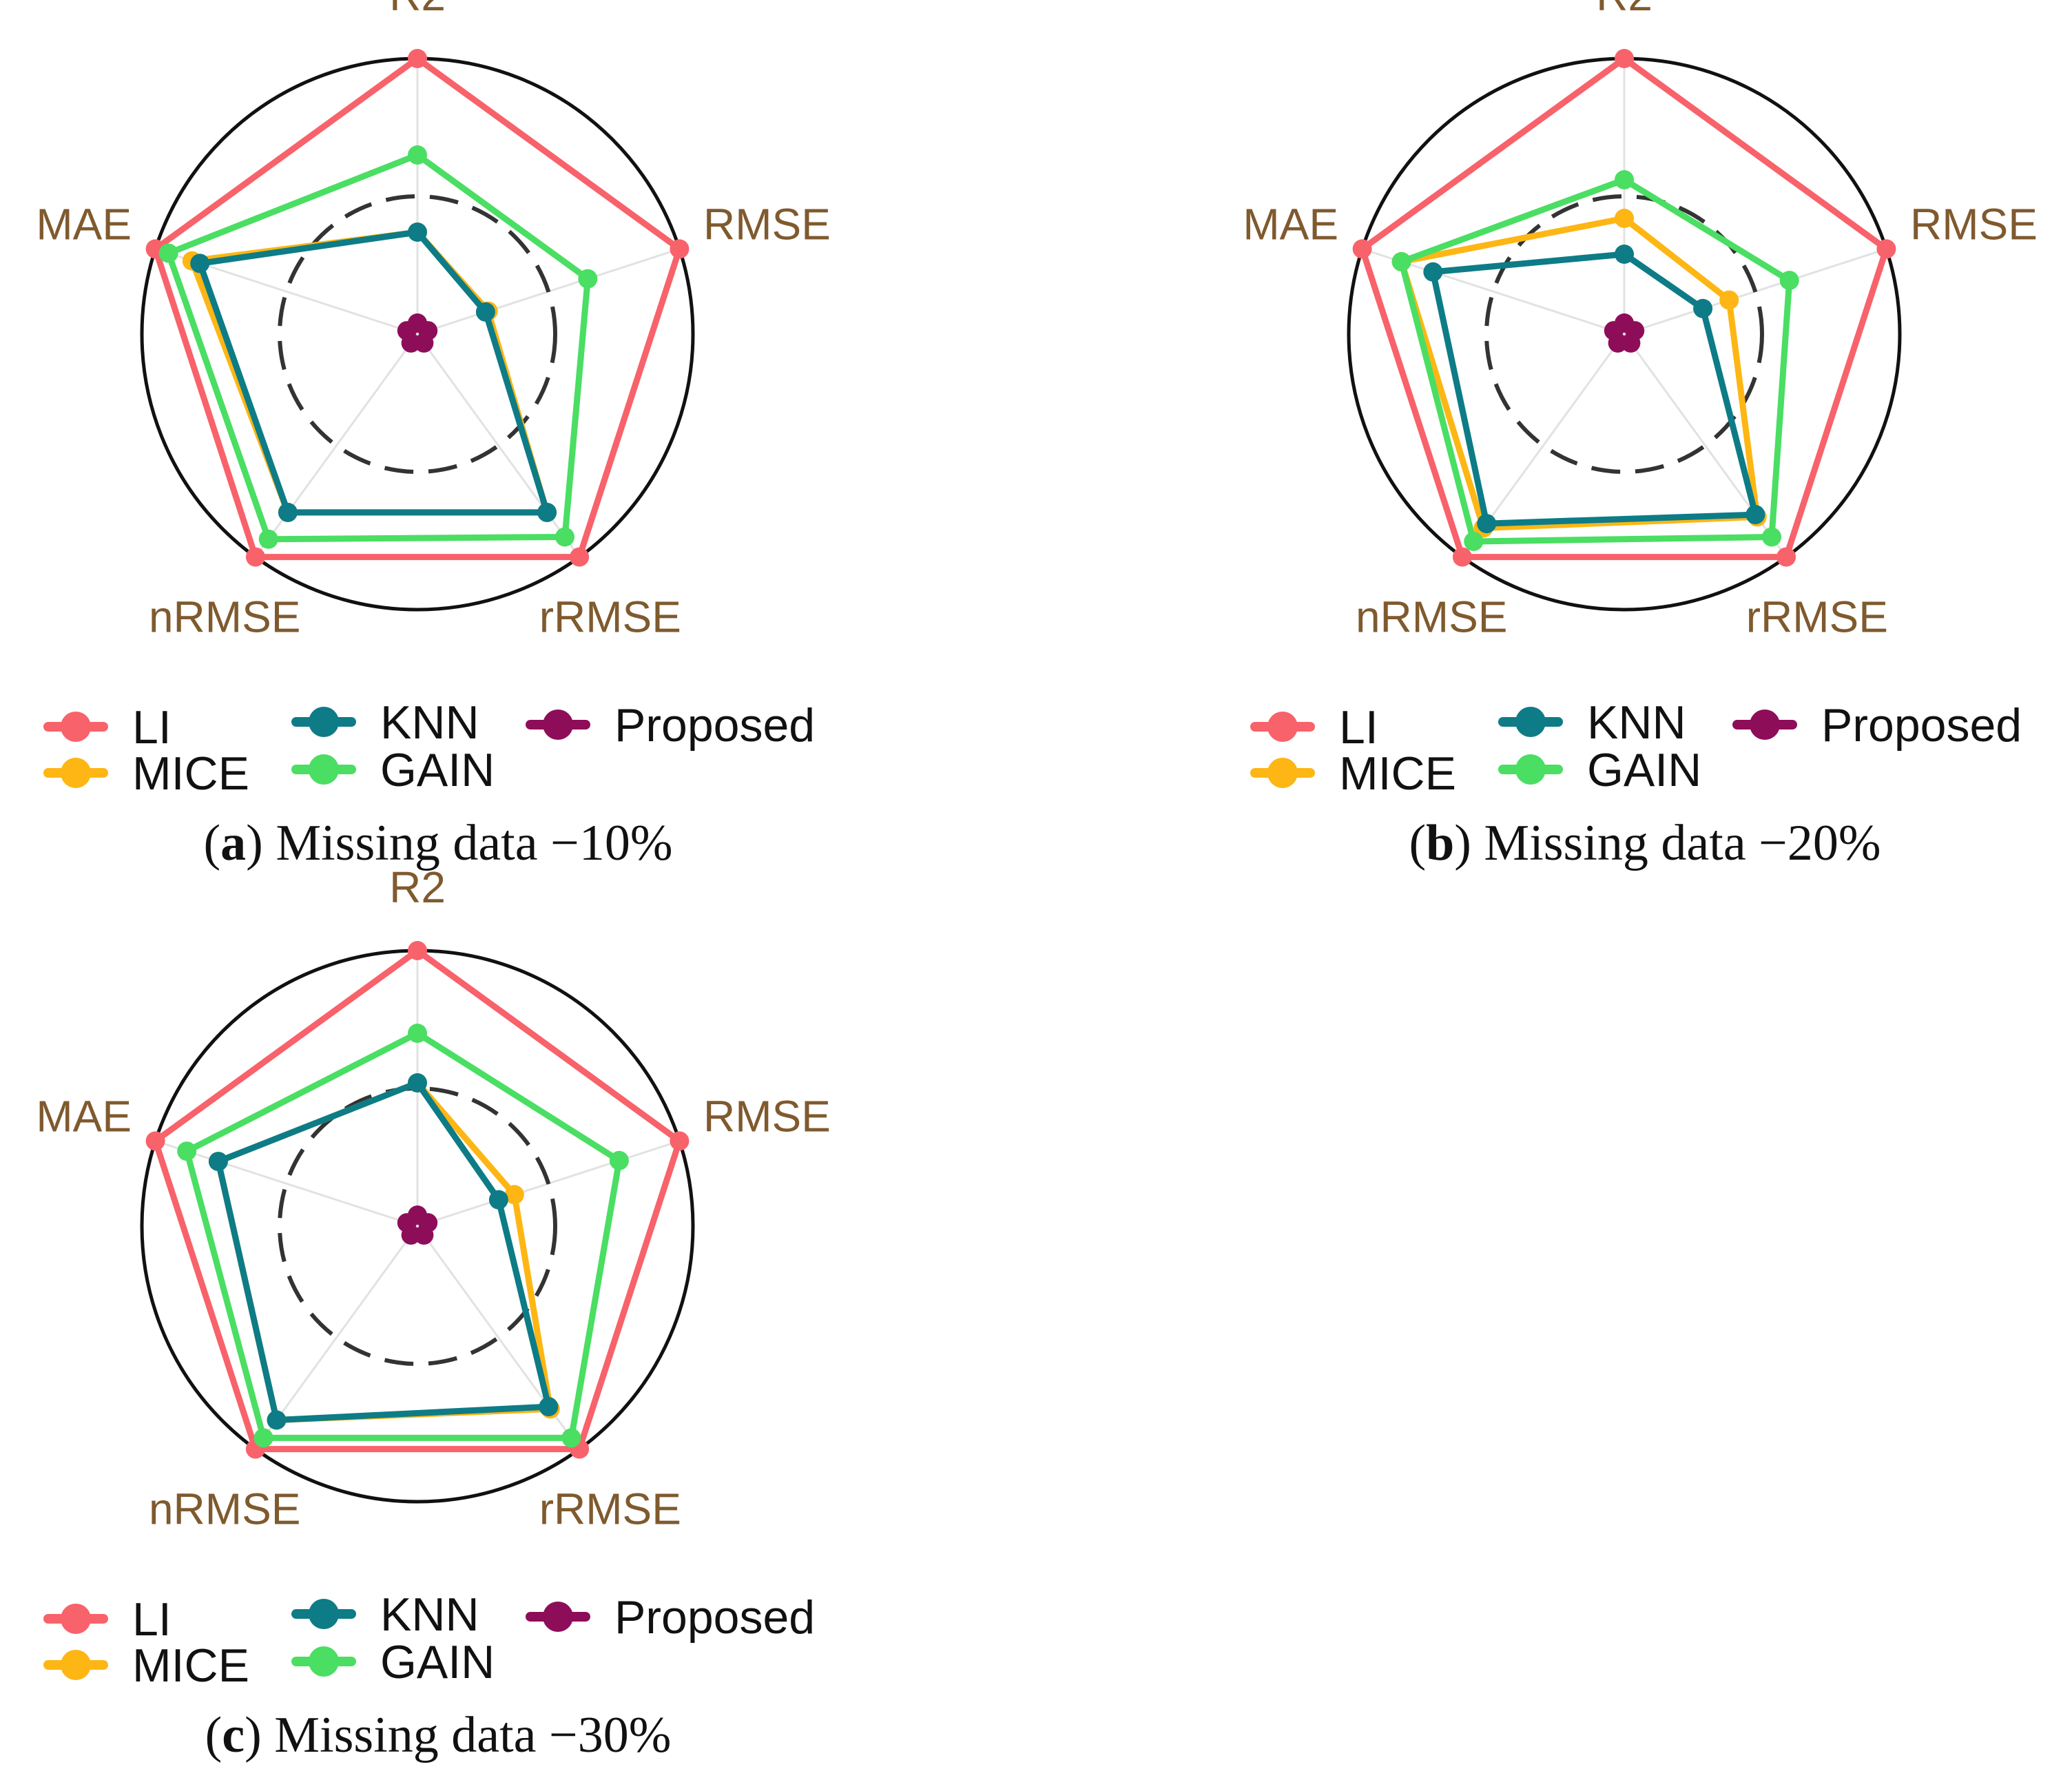 This screenshot has width=2072, height=1791. What do you see at coordinates (1789, 281) in the screenshot?
I see `point-b-gain-rmse` at bounding box center [1789, 281].